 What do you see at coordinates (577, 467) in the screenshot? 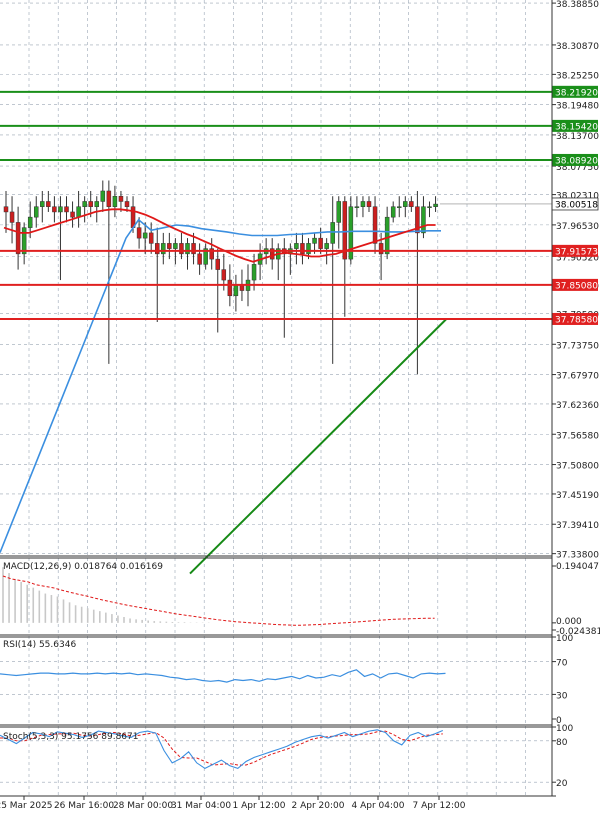
I see `price-tick-label: 37.50800` at bounding box center [577, 467].